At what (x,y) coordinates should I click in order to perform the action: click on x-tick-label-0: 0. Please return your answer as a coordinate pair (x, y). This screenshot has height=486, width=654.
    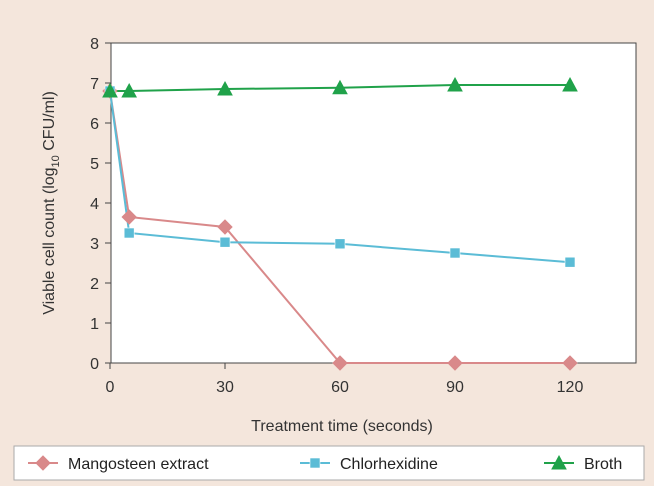
    Looking at the image, I should click on (110, 387).